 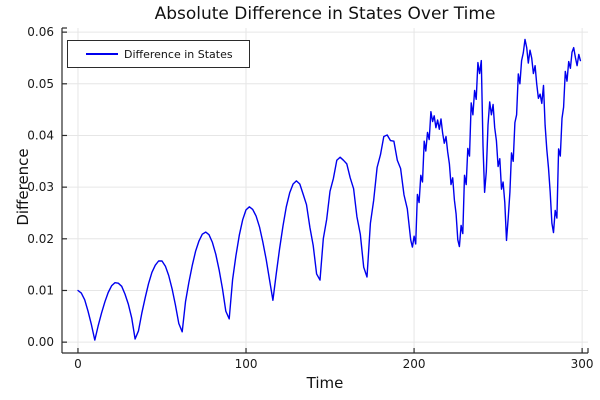 What do you see at coordinates (40, 239) in the screenshot?
I see `y-tick-label: 0.02` at bounding box center [40, 239].